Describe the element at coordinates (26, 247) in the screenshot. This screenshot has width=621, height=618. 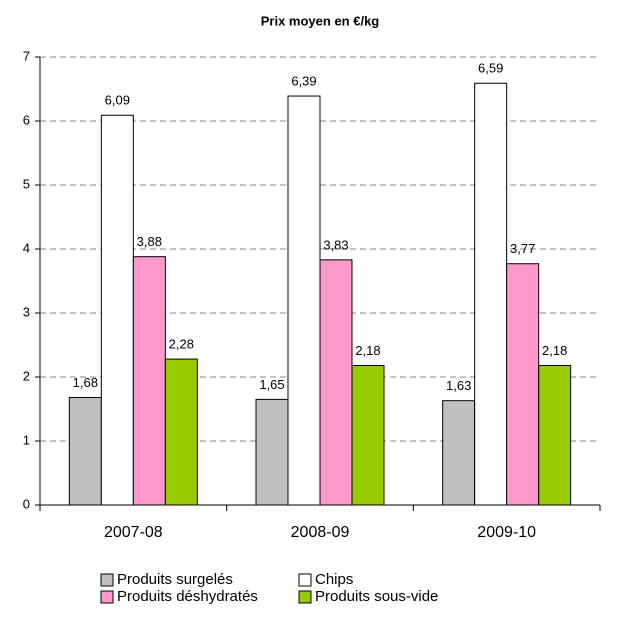
I see `y-tick-label: 4` at that location.